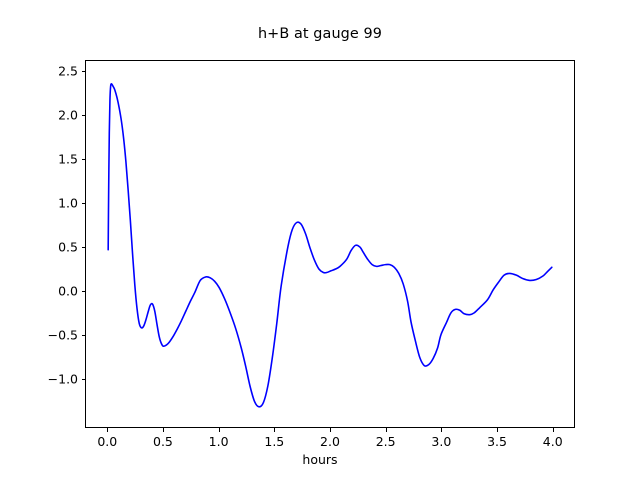  What do you see at coordinates (274, 441) in the screenshot?
I see `x-tick-label: 1.5` at bounding box center [274, 441].